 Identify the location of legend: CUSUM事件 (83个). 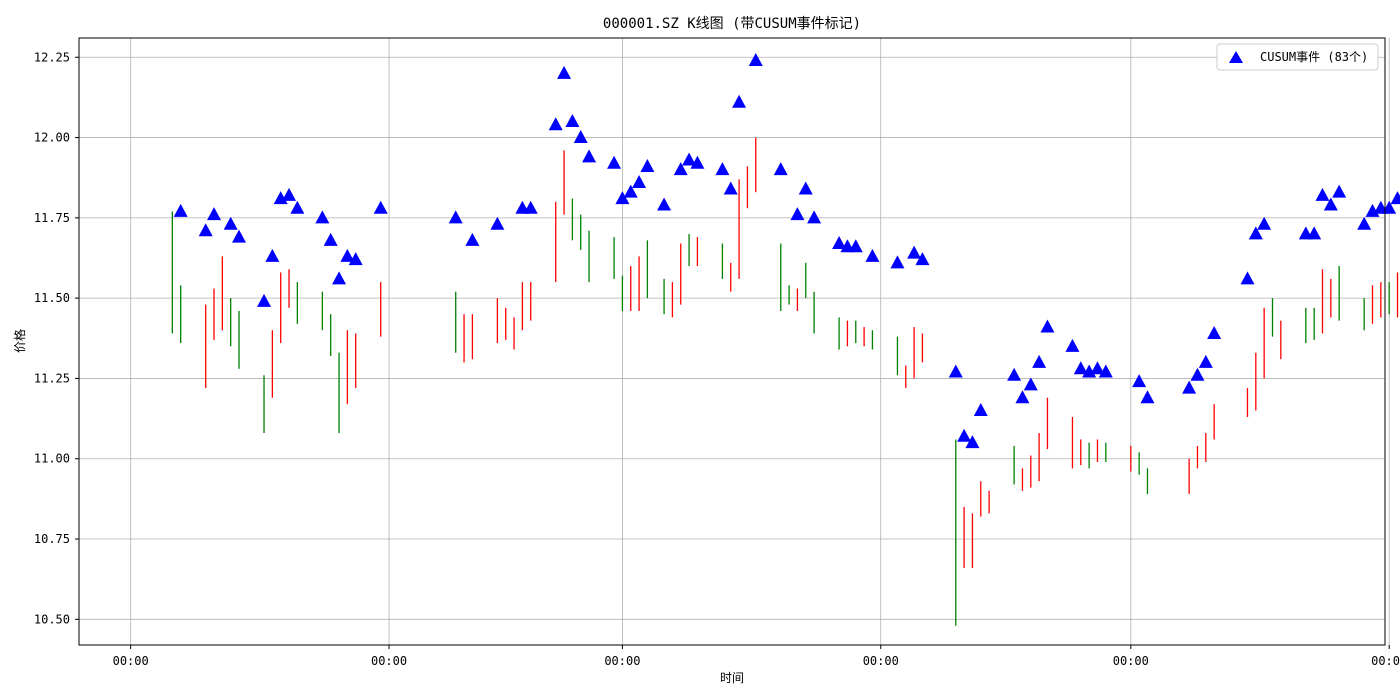
(1297, 57).